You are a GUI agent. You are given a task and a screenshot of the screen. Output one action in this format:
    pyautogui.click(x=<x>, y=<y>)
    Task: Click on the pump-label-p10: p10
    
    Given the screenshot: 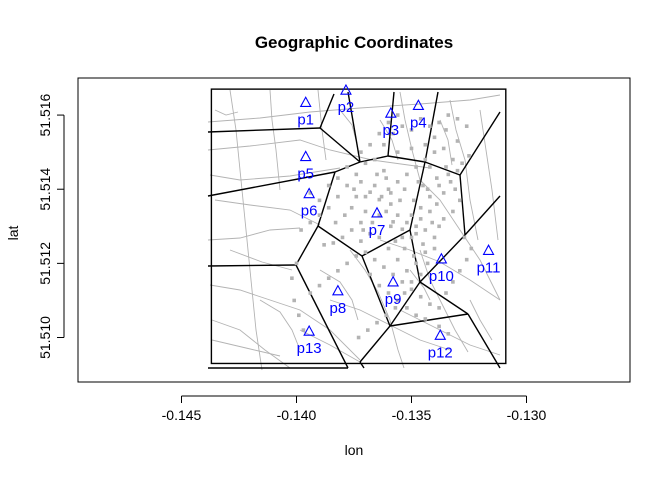 What is the action you would take?
    pyautogui.click(x=441, y=276)
    